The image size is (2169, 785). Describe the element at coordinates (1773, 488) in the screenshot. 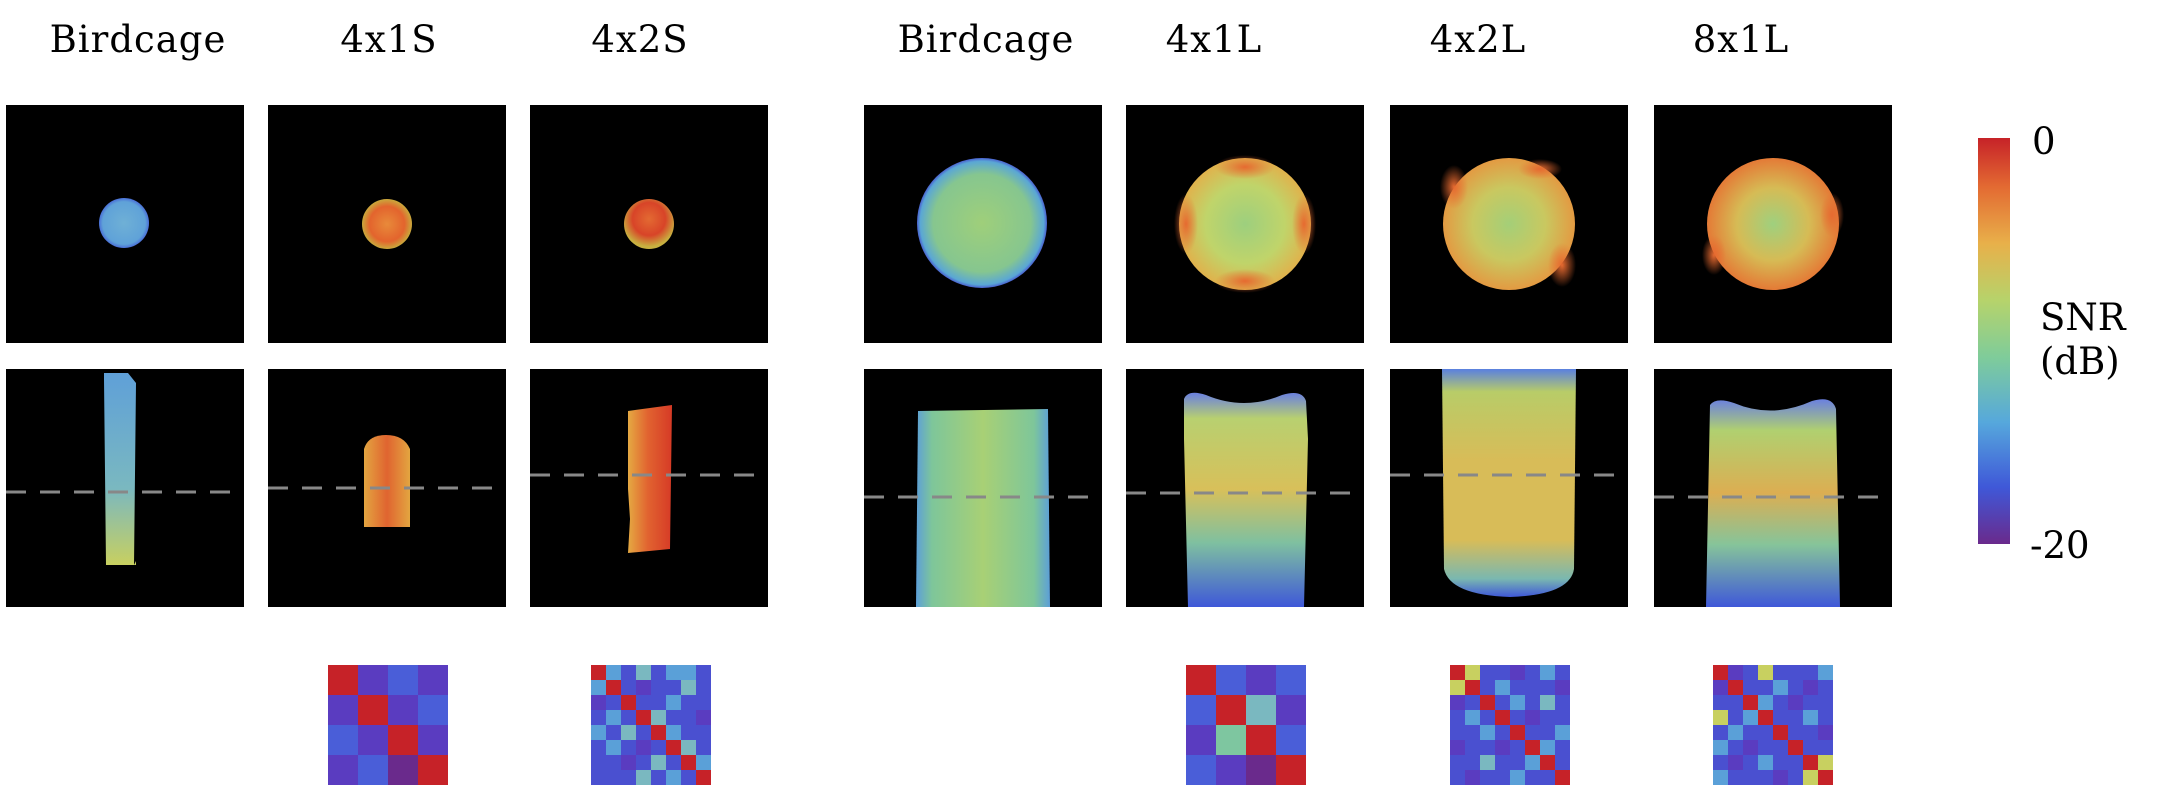

I see `coronal-snr-map-8x1l` at that location.